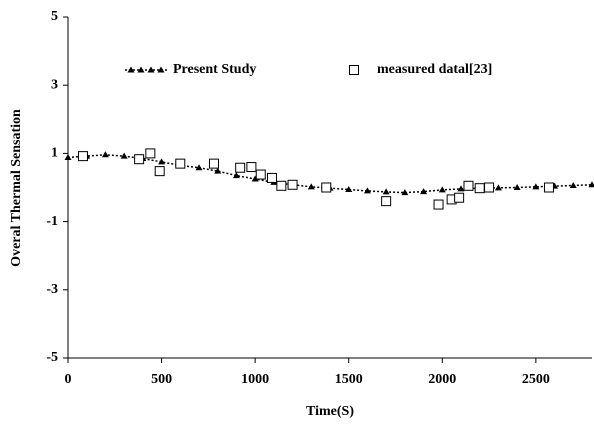 Image resolution: width=594 pixels, height=428 pixels. I want to click on y-axis-label: Overal Thermal Sensation, so click(16, 188).